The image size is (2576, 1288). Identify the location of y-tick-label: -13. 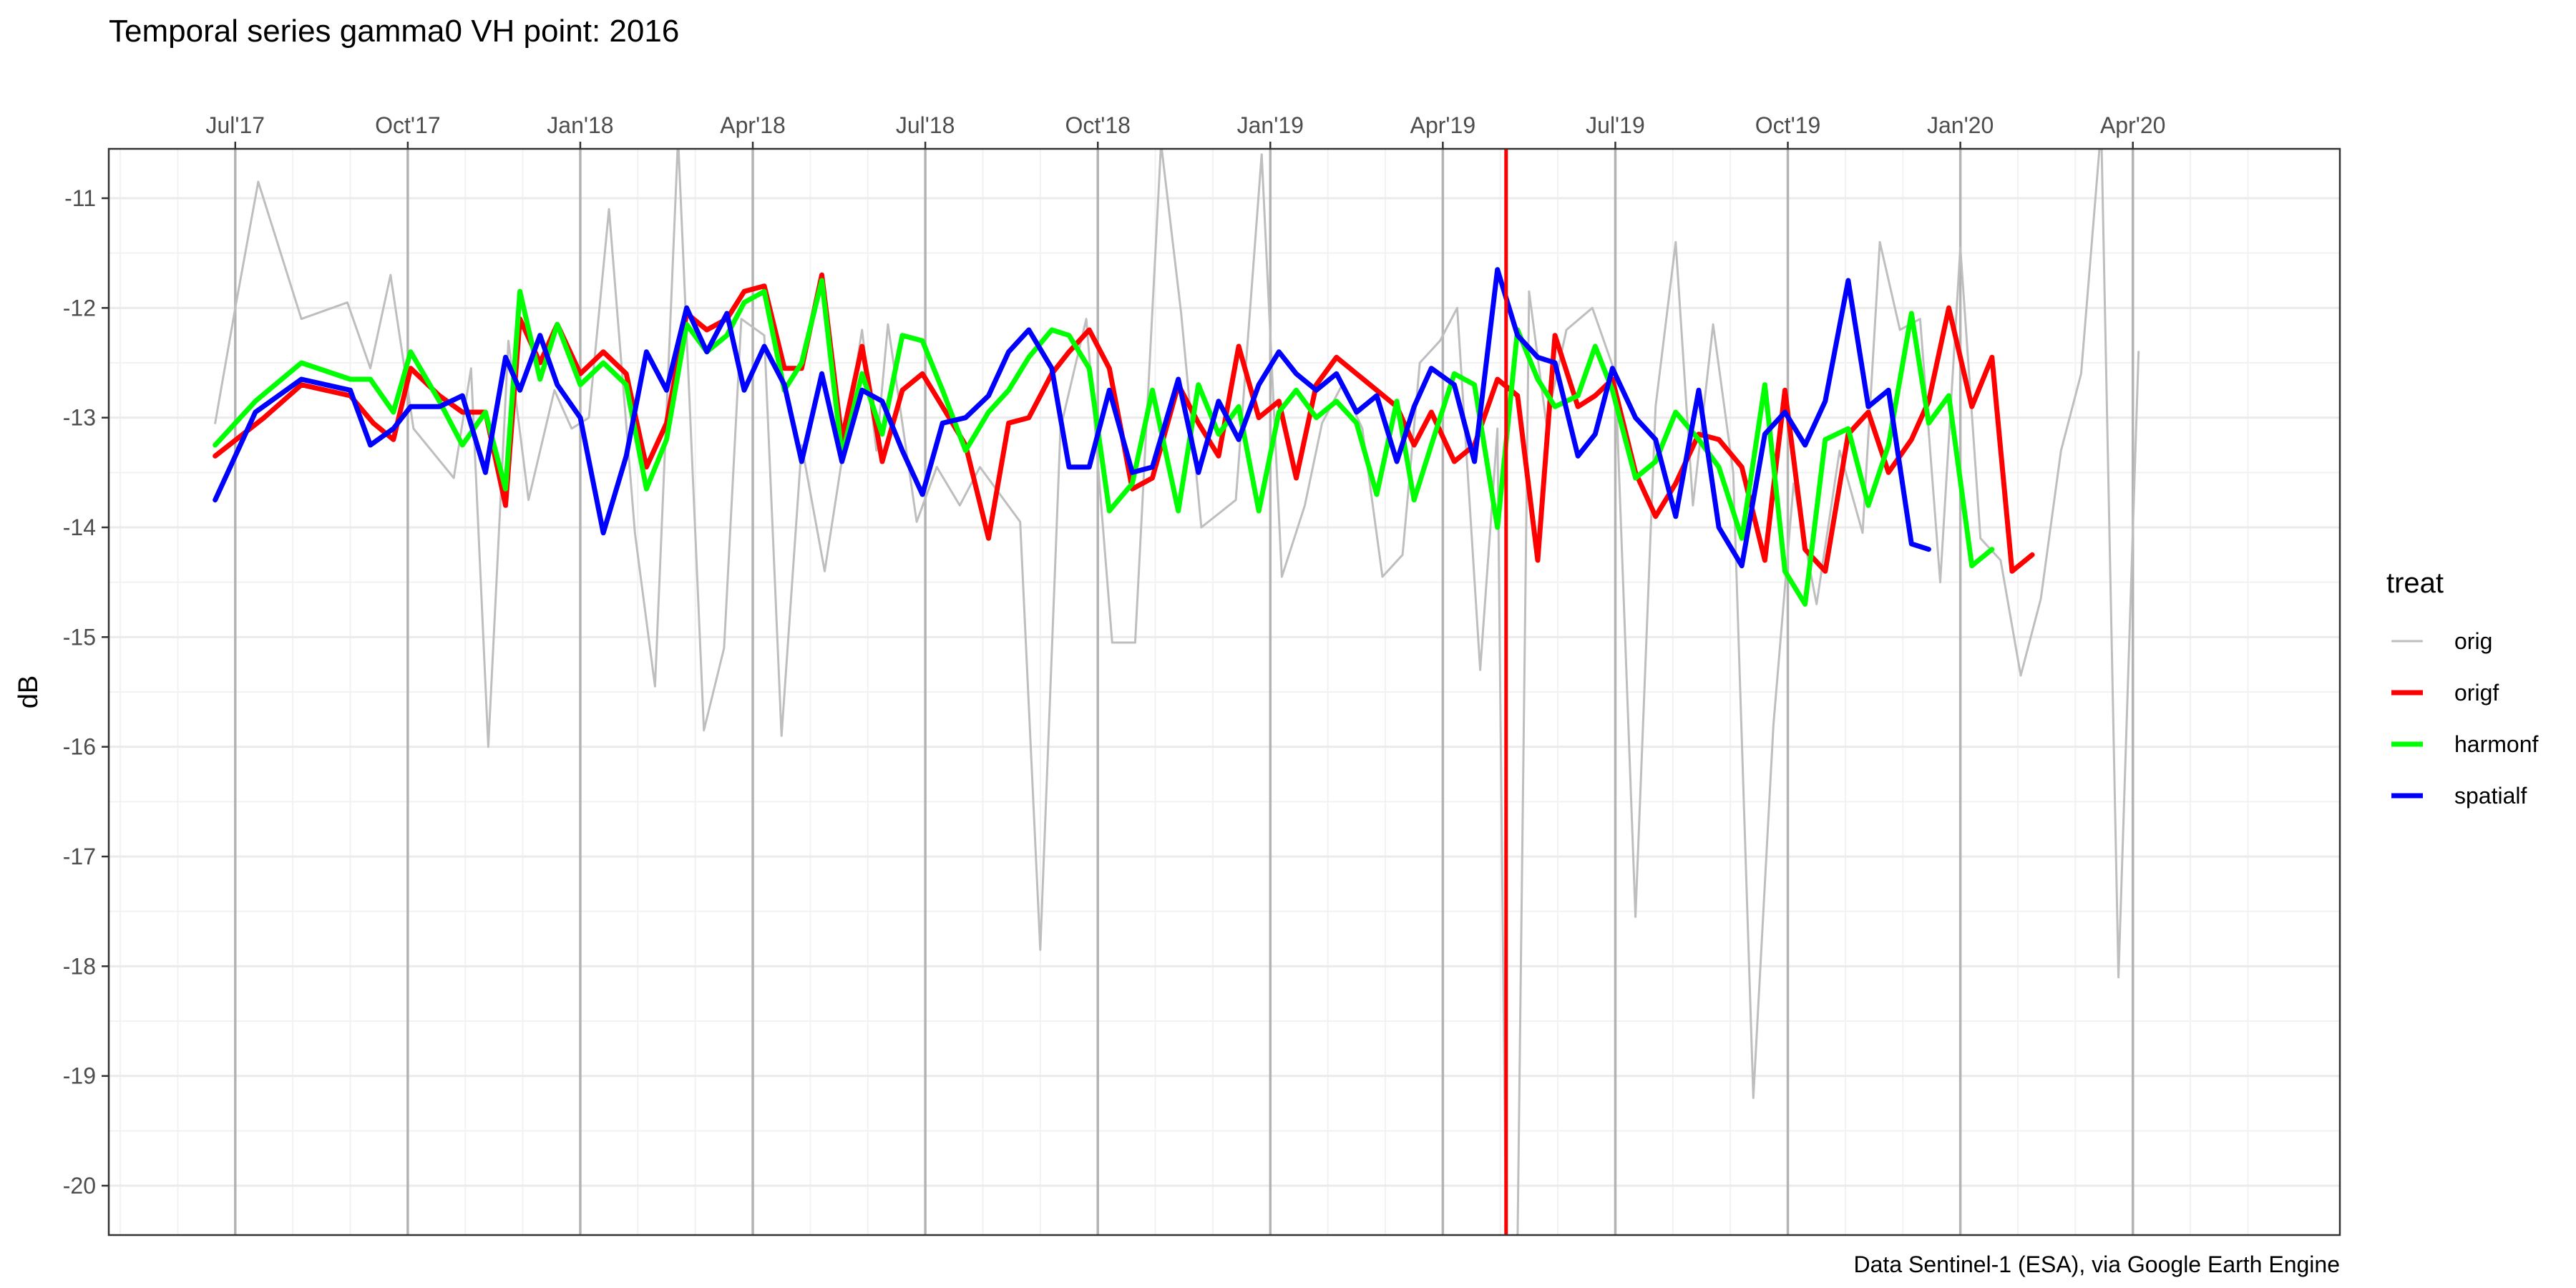
(79, 418).